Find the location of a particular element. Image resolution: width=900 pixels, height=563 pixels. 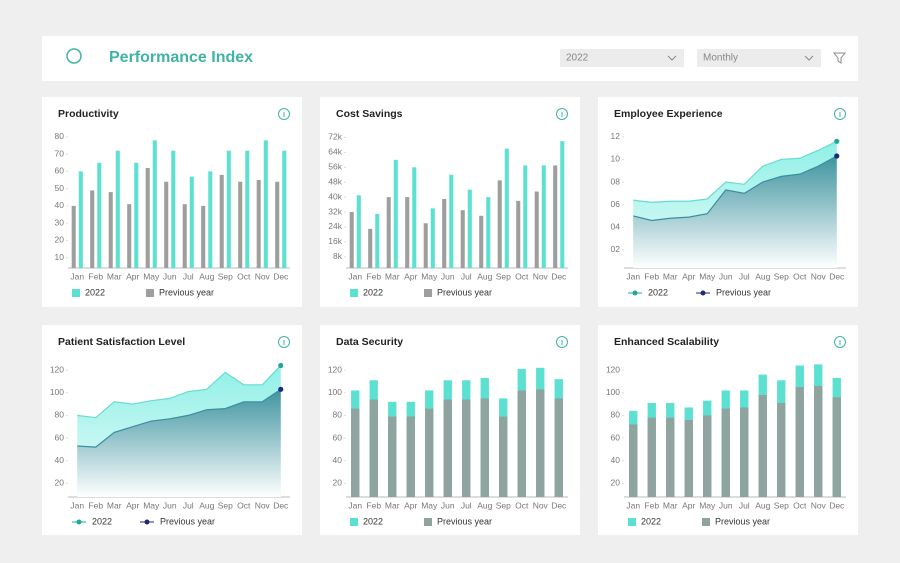

chevron is located at coordinates (809, 58).